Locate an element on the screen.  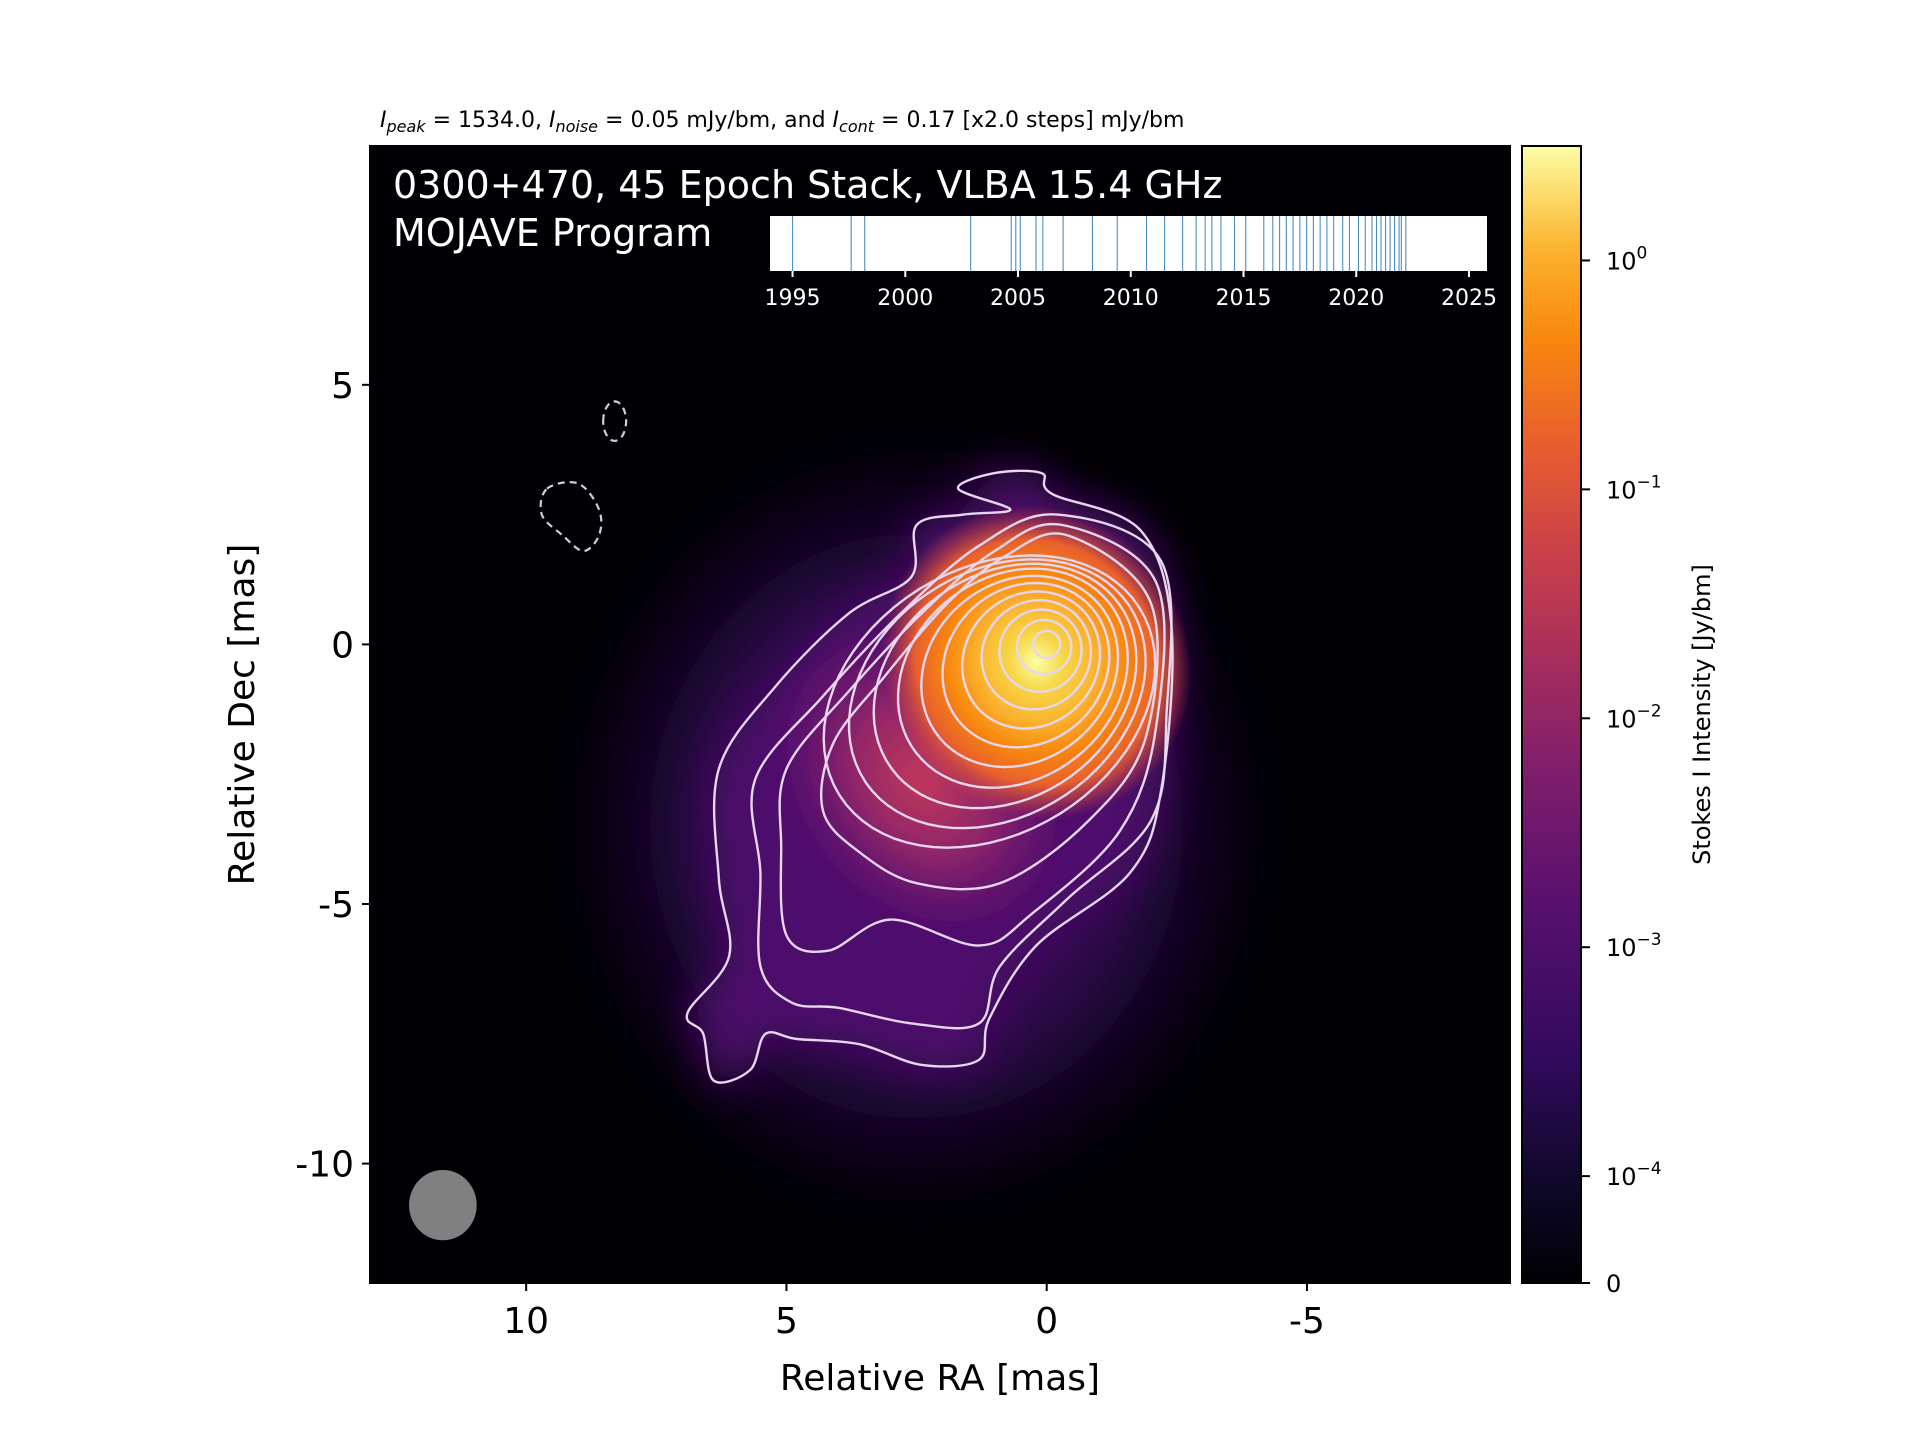
y-tick-label: 0 is located at coordinates (342, 645).